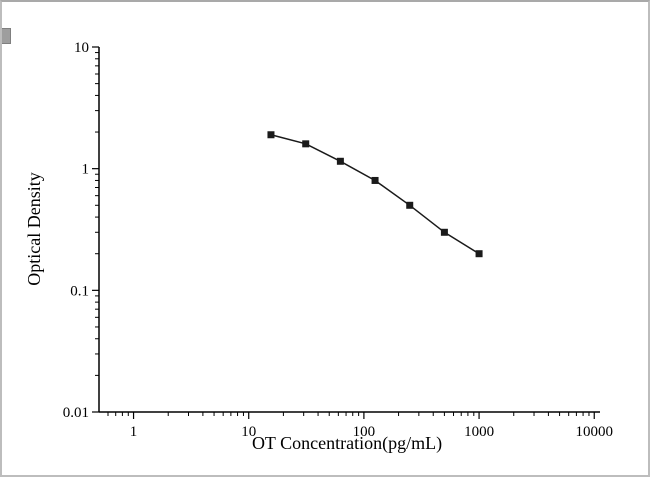 This screenshot has width=650, height=477. I want to click on y-tick-label: 0.1, so click(79, 291).